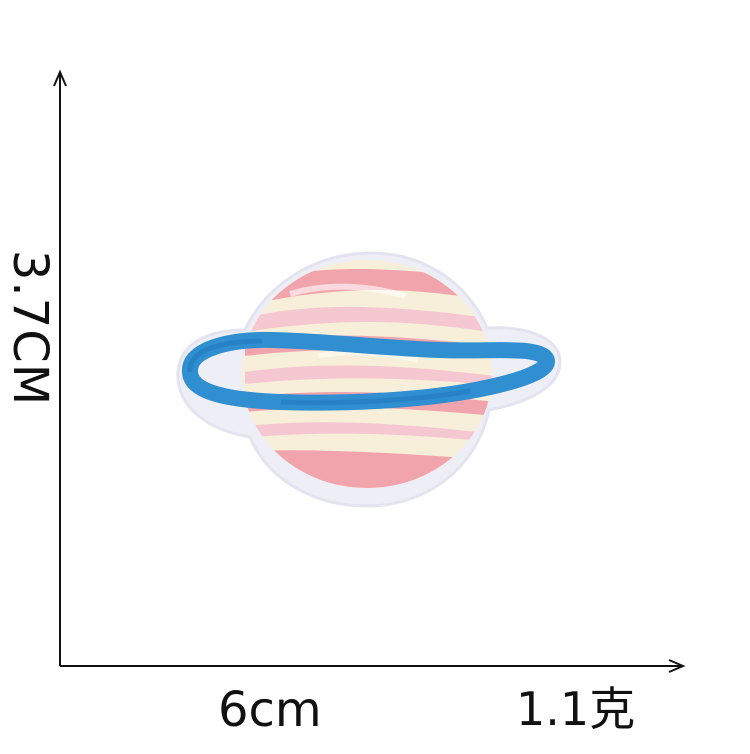 The width and height of the screenshot is (750, 754). I want to click on width-label: 6cm, so click(270, 710).